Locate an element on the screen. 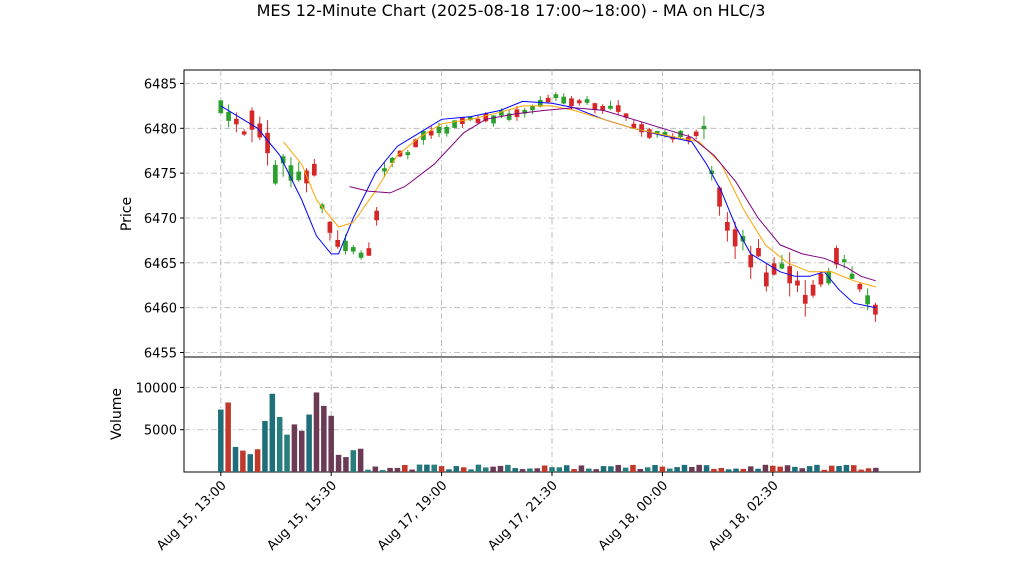 This screenshot has width=1022, height=579. price-y-tick-label: 6460 is located at coordinates (160, 309).